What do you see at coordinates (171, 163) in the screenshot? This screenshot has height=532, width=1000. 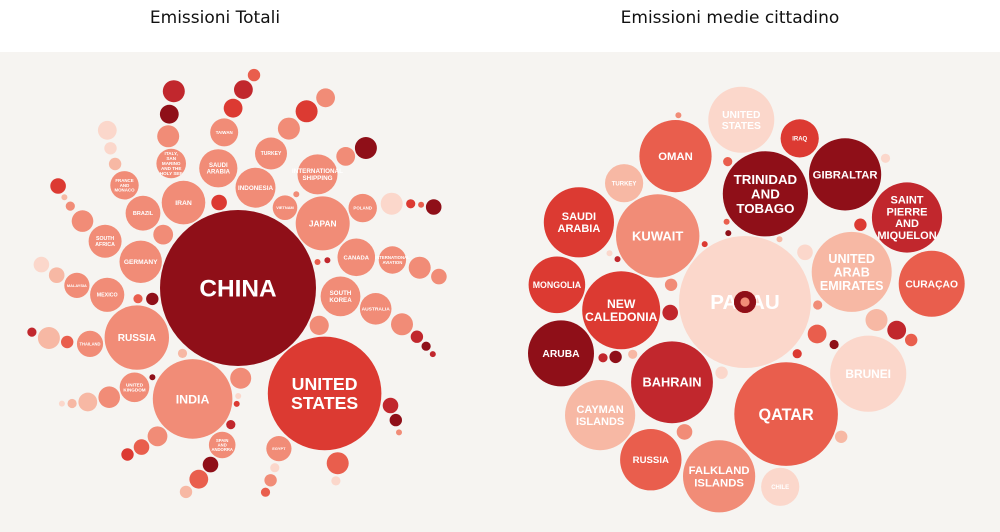 I see `total-bubble-italy-san-marino-and-the-holy-see` at bounding box center [171, 163].